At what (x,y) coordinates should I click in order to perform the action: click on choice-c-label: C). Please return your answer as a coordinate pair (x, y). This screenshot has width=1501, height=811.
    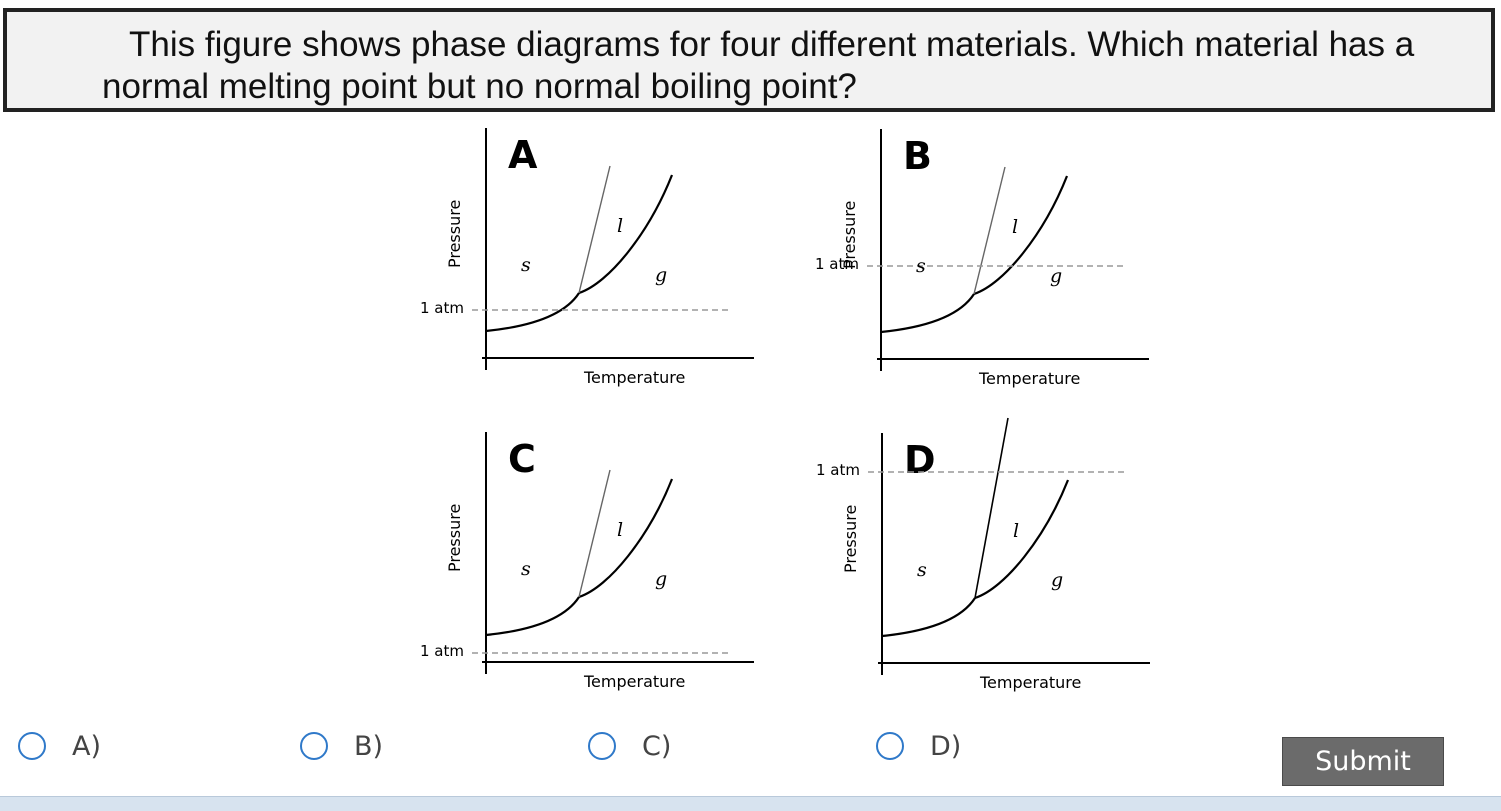
    Looking at the image, I should click on (657, 746).